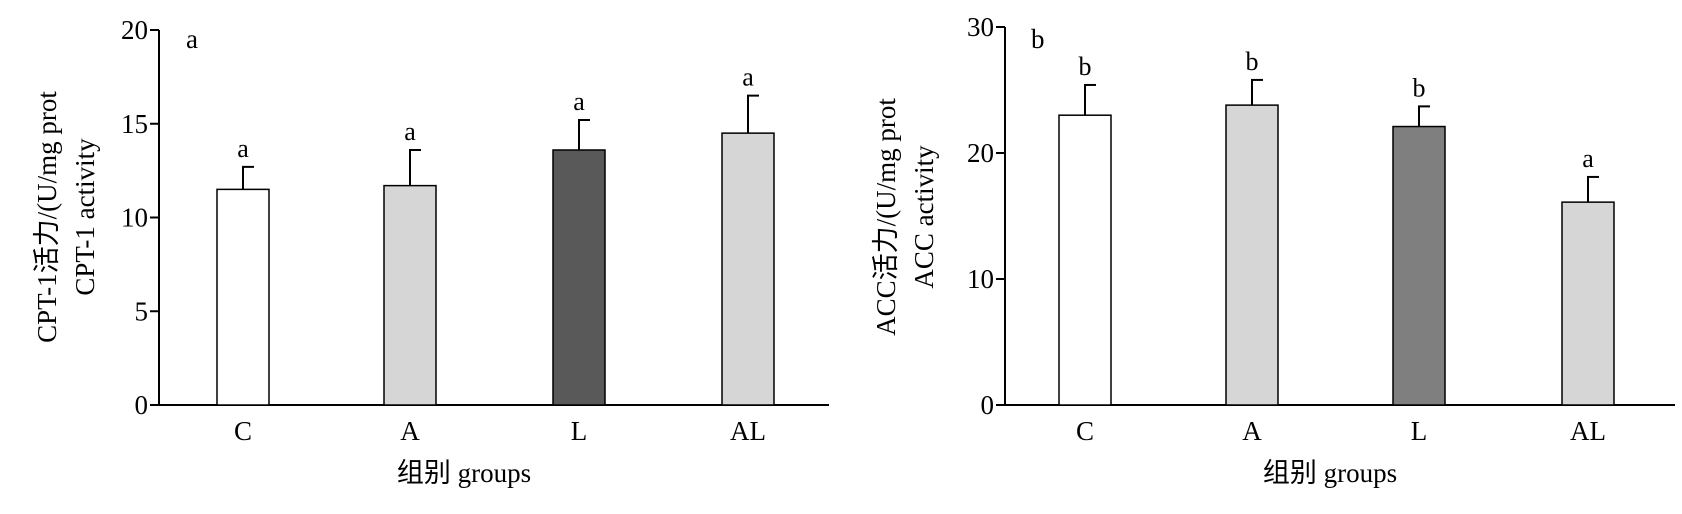 The height and width of the screenshot is (514, 1682). What do you see at coordinates (1419, 87) in the screenshot?
I see `significance-label-L: b` at bounding box center [1419, 87].